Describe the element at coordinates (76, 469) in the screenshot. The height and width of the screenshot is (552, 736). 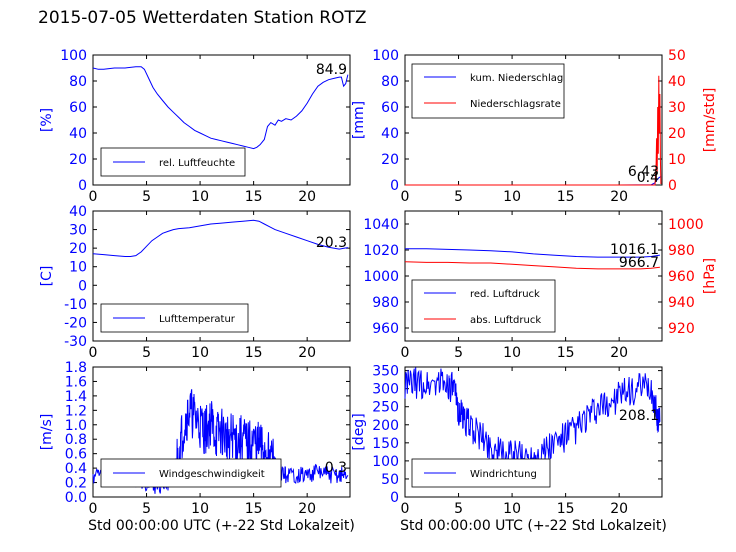
I see `y-tick-label: 0.4` at that location.